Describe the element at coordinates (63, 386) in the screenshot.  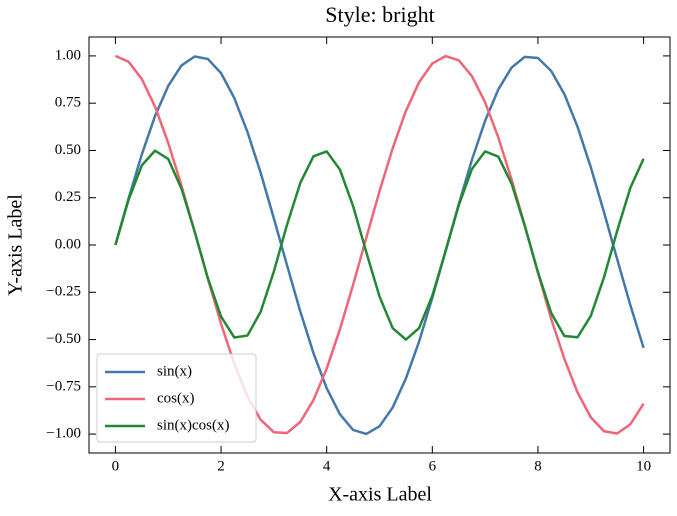
I see `y-tick-label: −0.75` at that location.